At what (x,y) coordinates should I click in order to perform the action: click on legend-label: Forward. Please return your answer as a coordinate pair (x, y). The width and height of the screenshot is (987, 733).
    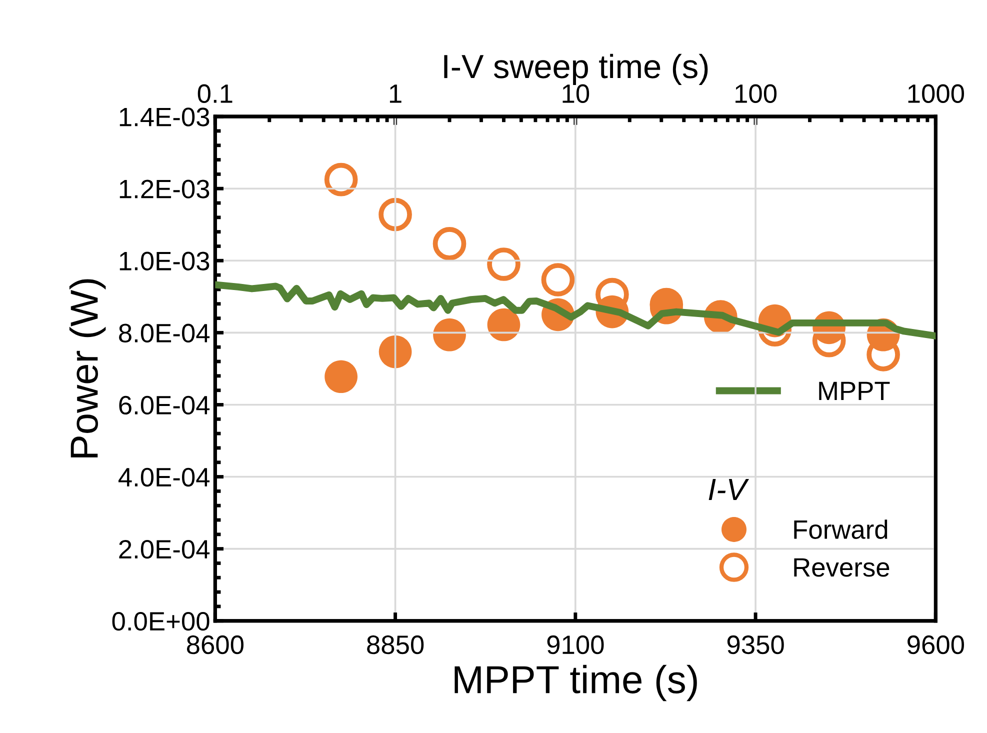
    Looking at the image, I should click on (841, 529).